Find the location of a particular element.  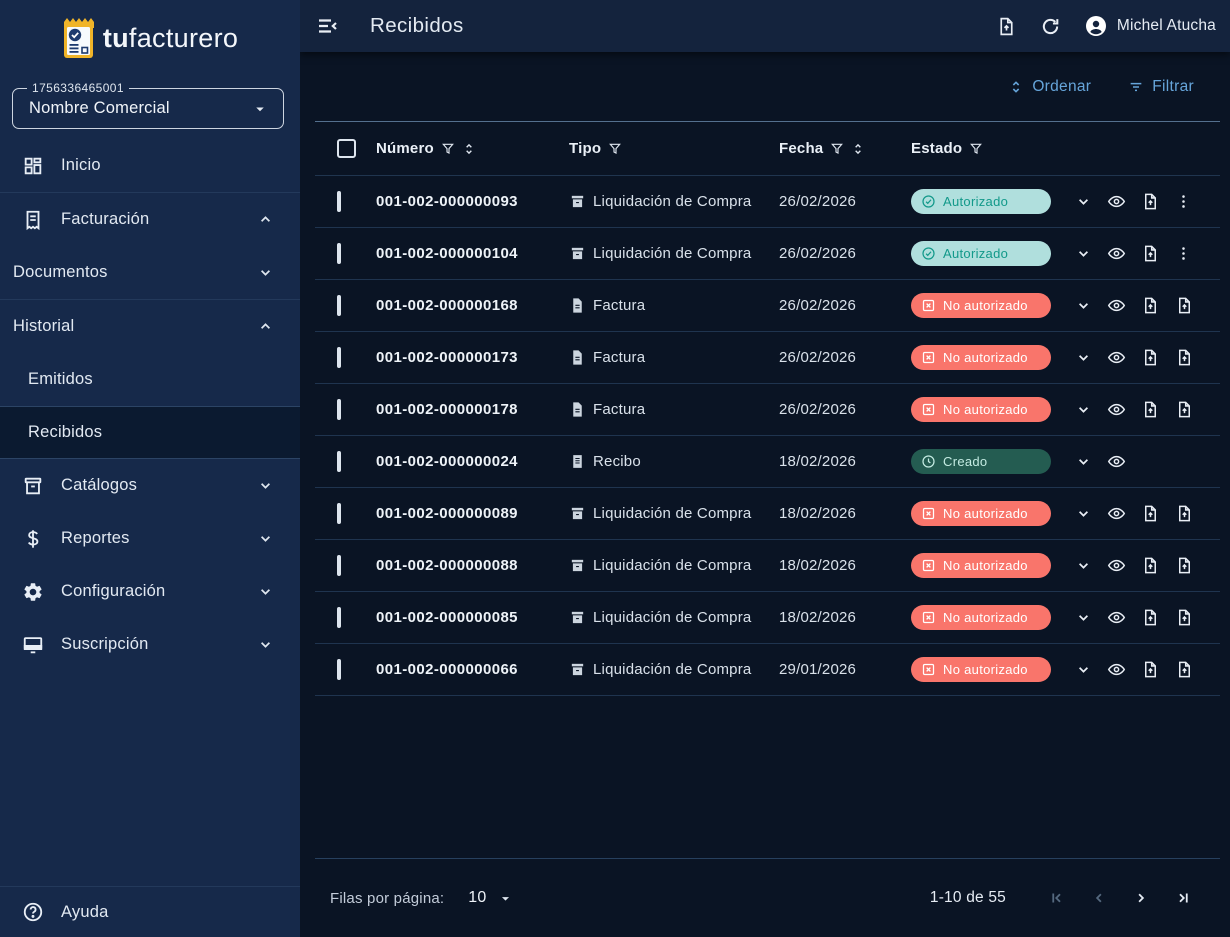

status-badge: Creado is located at coordinates (981, 461).